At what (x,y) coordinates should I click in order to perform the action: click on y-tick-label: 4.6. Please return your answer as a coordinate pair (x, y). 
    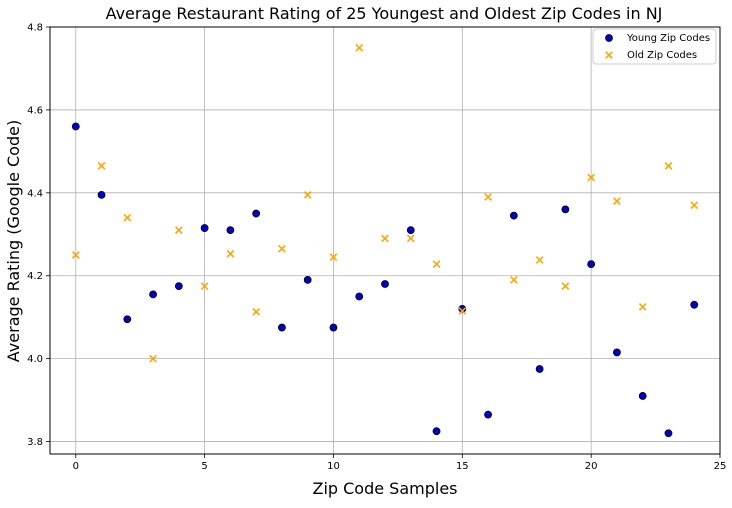
    Looking at the image, I should click on (35, 110).